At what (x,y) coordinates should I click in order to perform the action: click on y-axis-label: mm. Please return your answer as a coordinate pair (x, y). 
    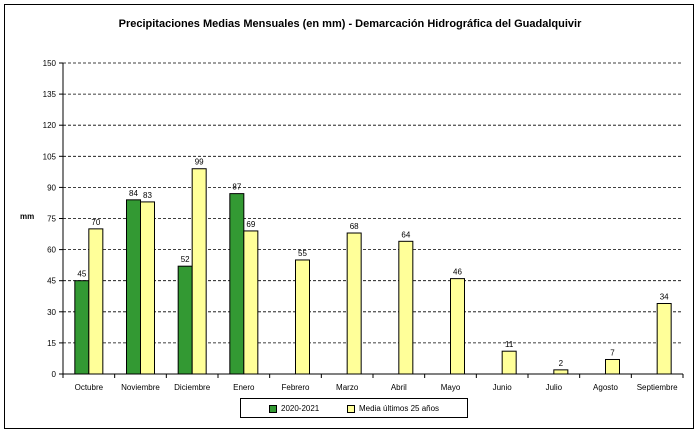
    Looking at the image, I should click on (27, 216).